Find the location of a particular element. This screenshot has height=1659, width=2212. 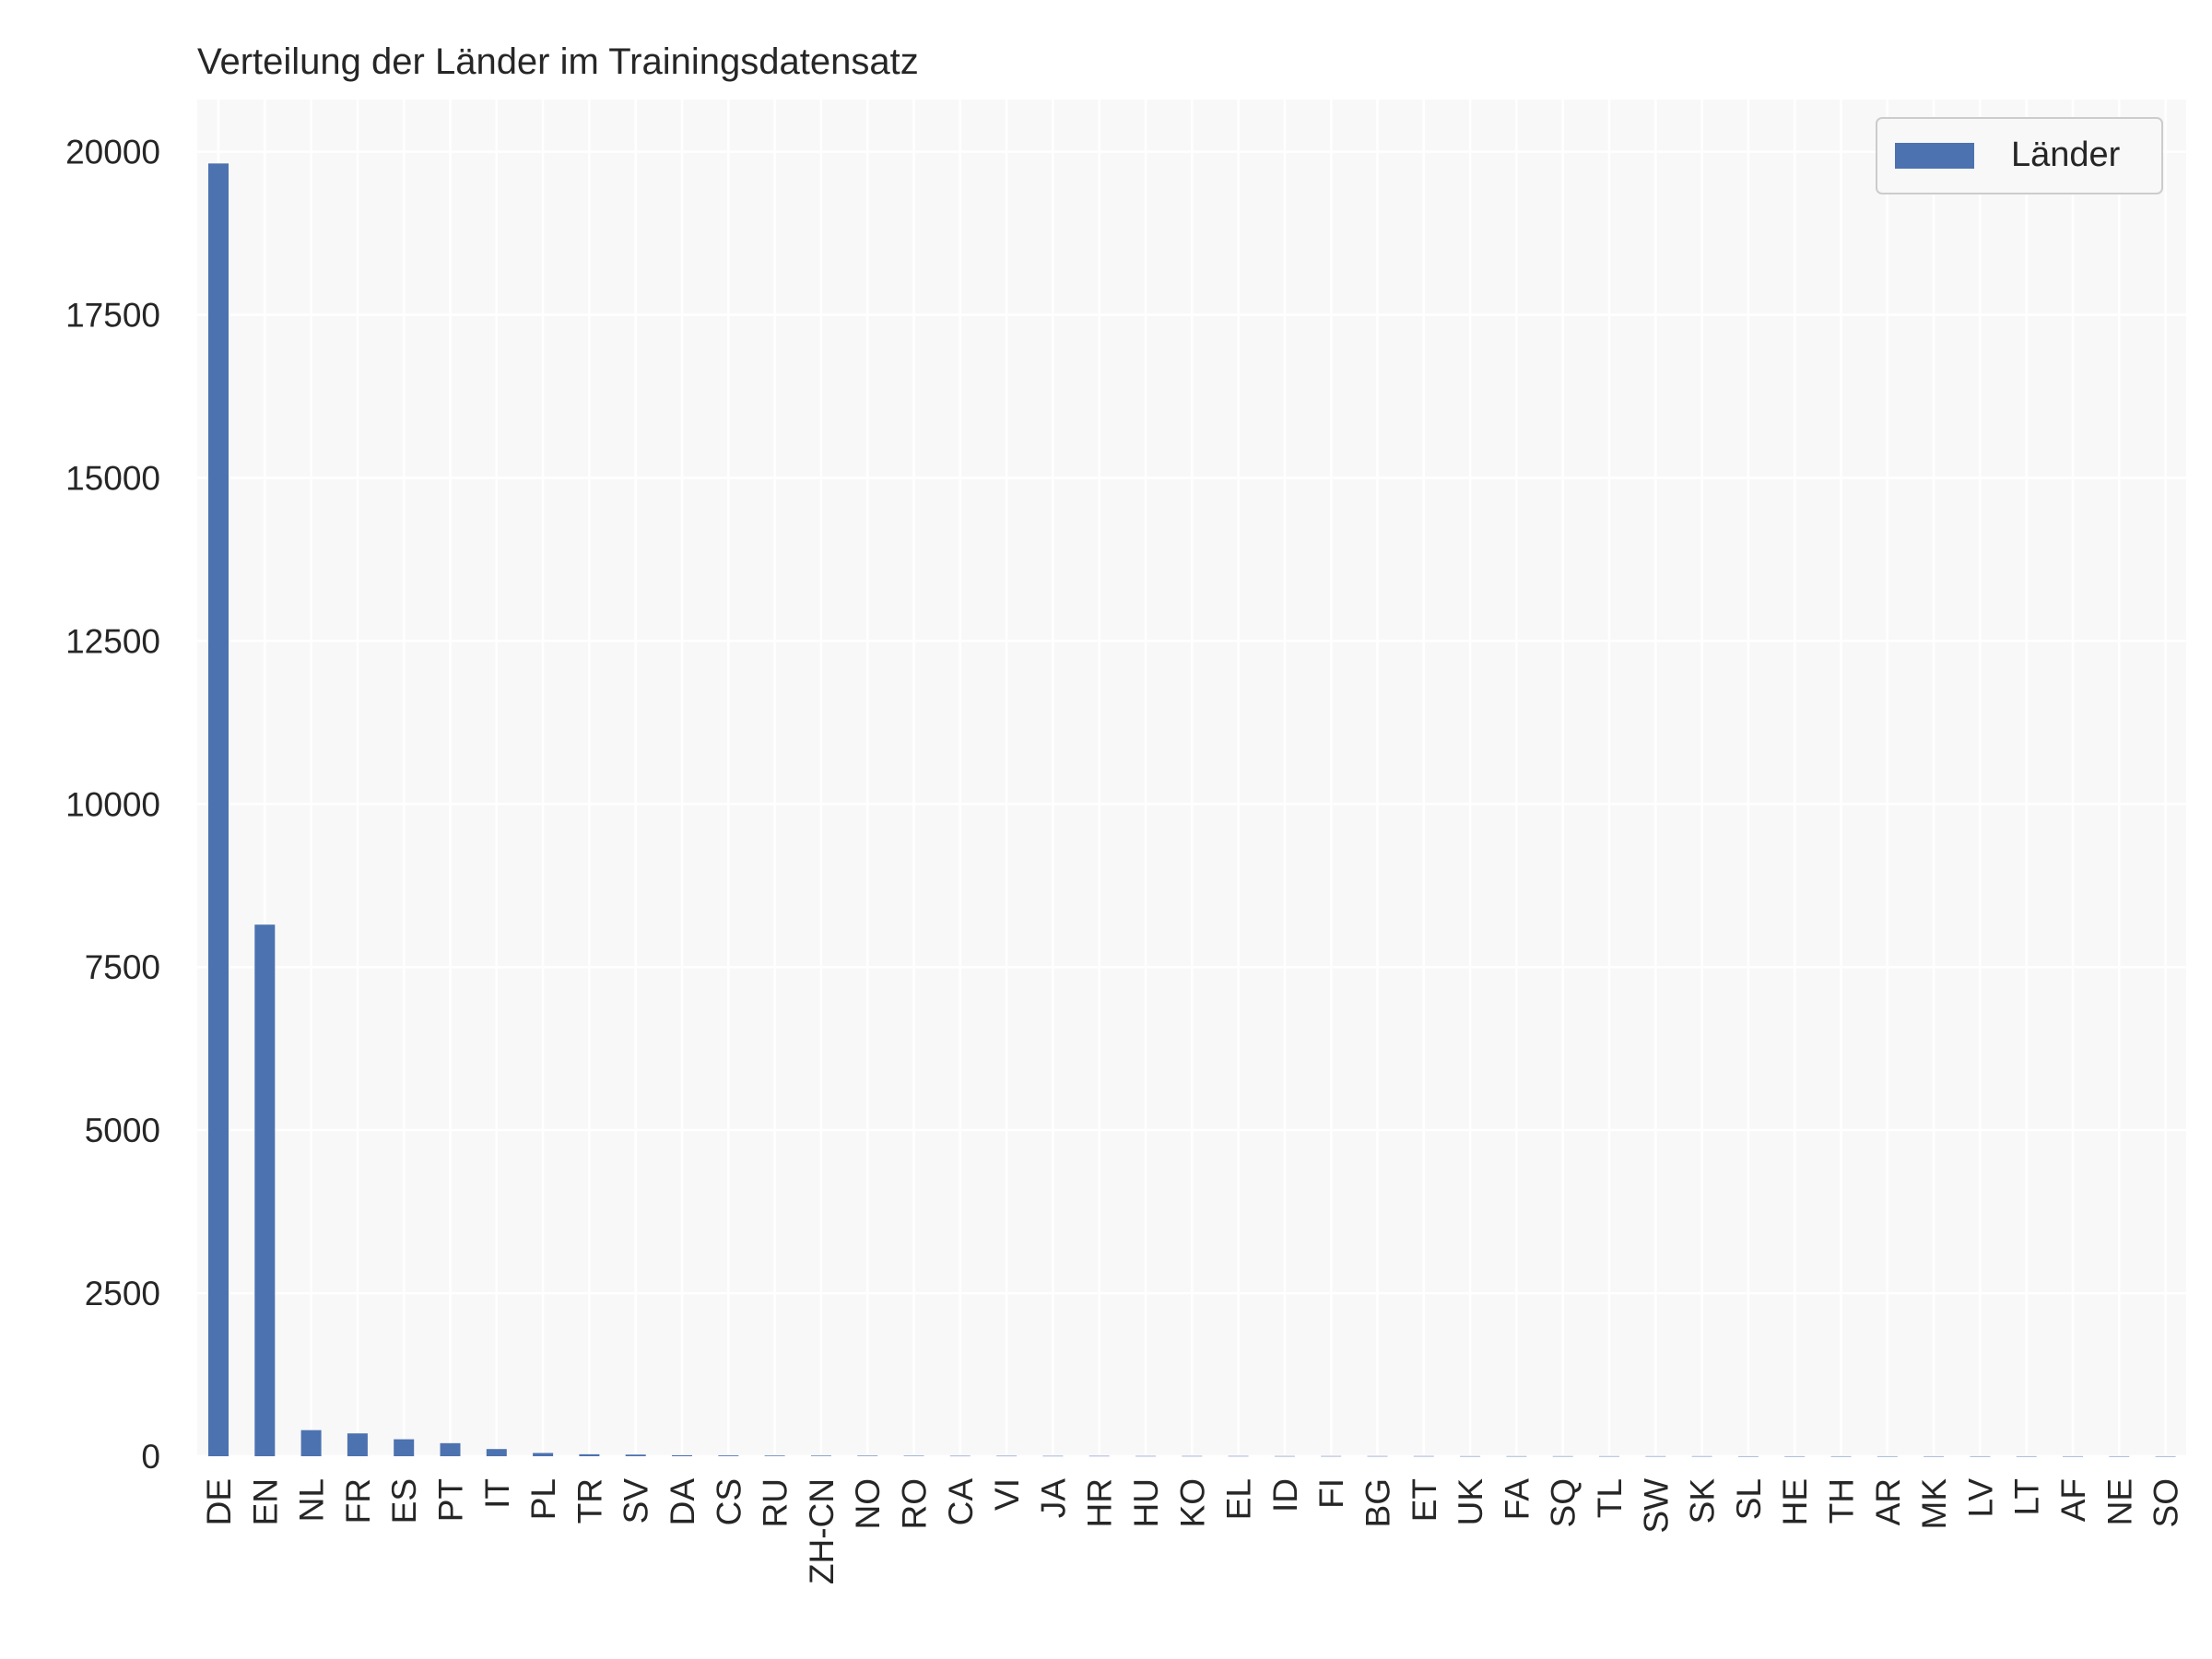

x-tick-label: SW is located at coordinates (1656, 1506).